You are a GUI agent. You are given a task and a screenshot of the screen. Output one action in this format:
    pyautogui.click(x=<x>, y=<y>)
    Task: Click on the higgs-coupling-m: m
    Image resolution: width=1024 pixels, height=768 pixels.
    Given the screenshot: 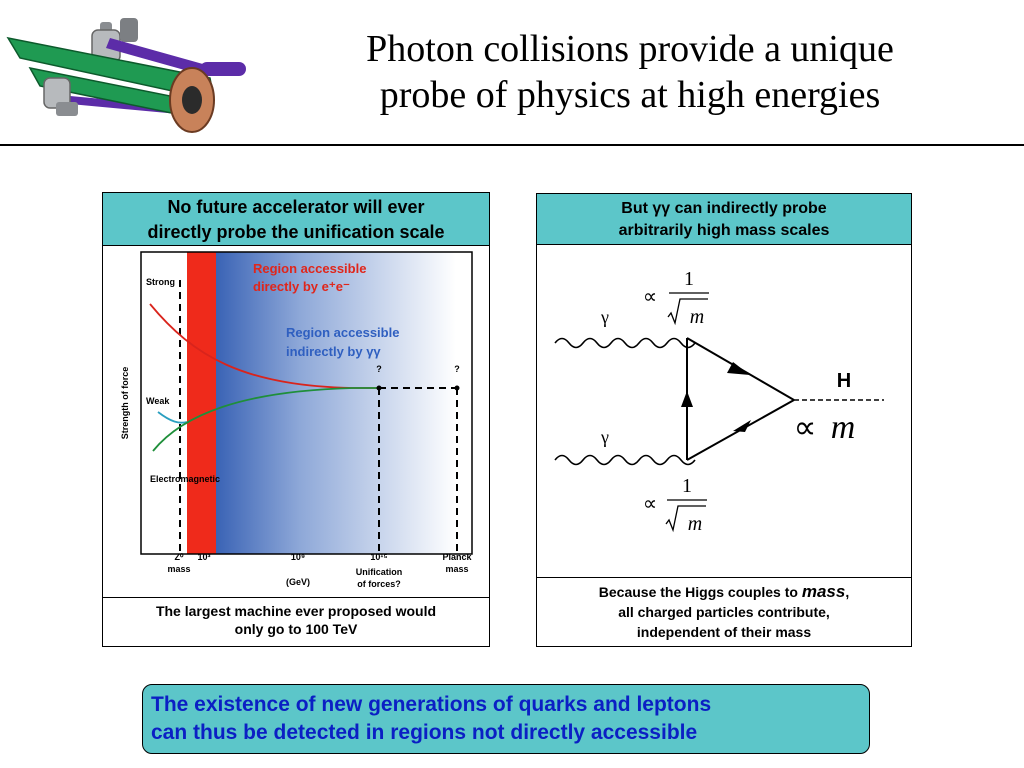 What is the action you would take?
    pyautogui.click(x=843, y=427)
    